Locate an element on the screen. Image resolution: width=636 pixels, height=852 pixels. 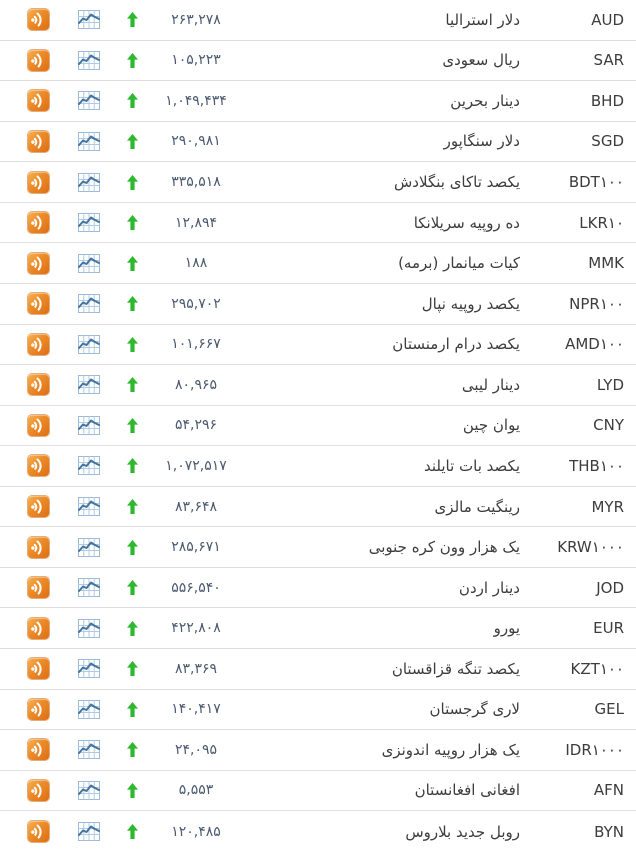
currency-price: ۱۲۰,۴۸۵ is located at coordinates (196, 831).